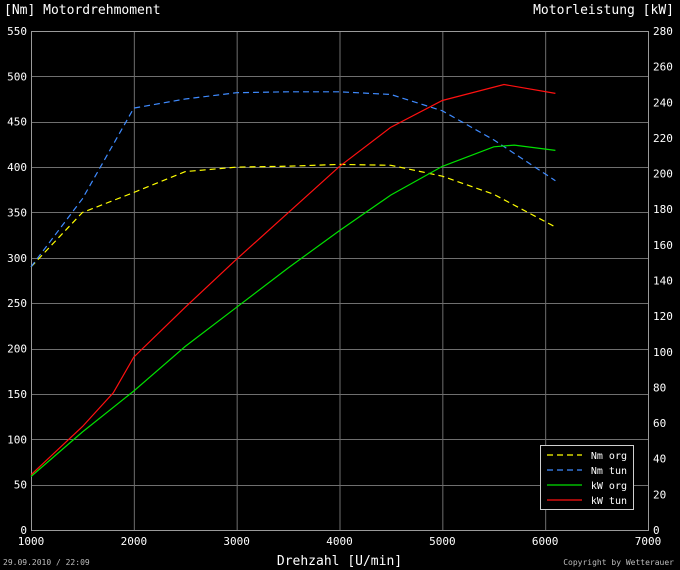  Describe the element at coordinates (609, 456) in the screenshot. I see `legend-label: Nm org` at that location.